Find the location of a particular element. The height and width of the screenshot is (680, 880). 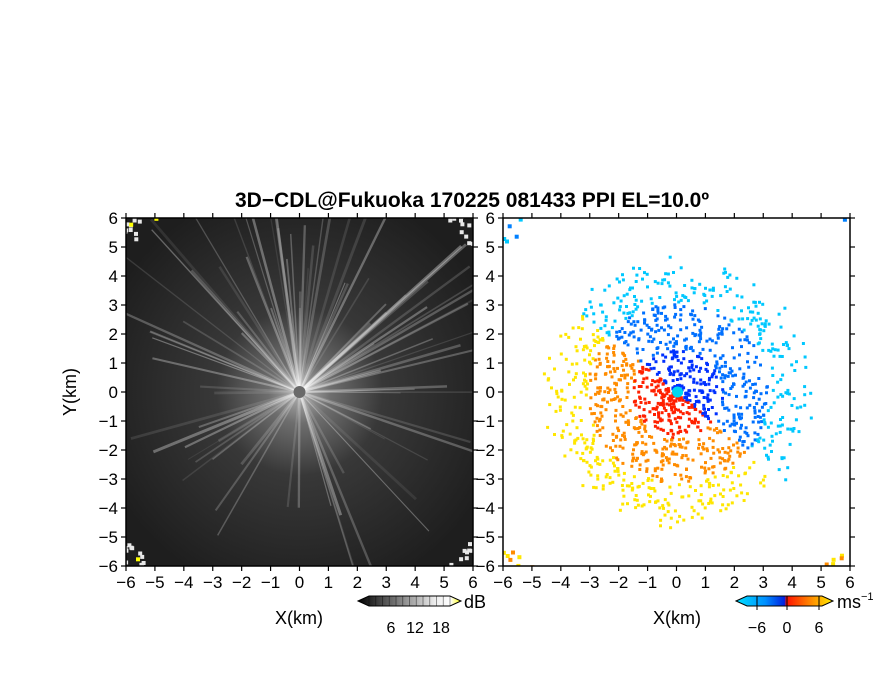

y-tick-label: −4 is located at coordinates (485, 508).